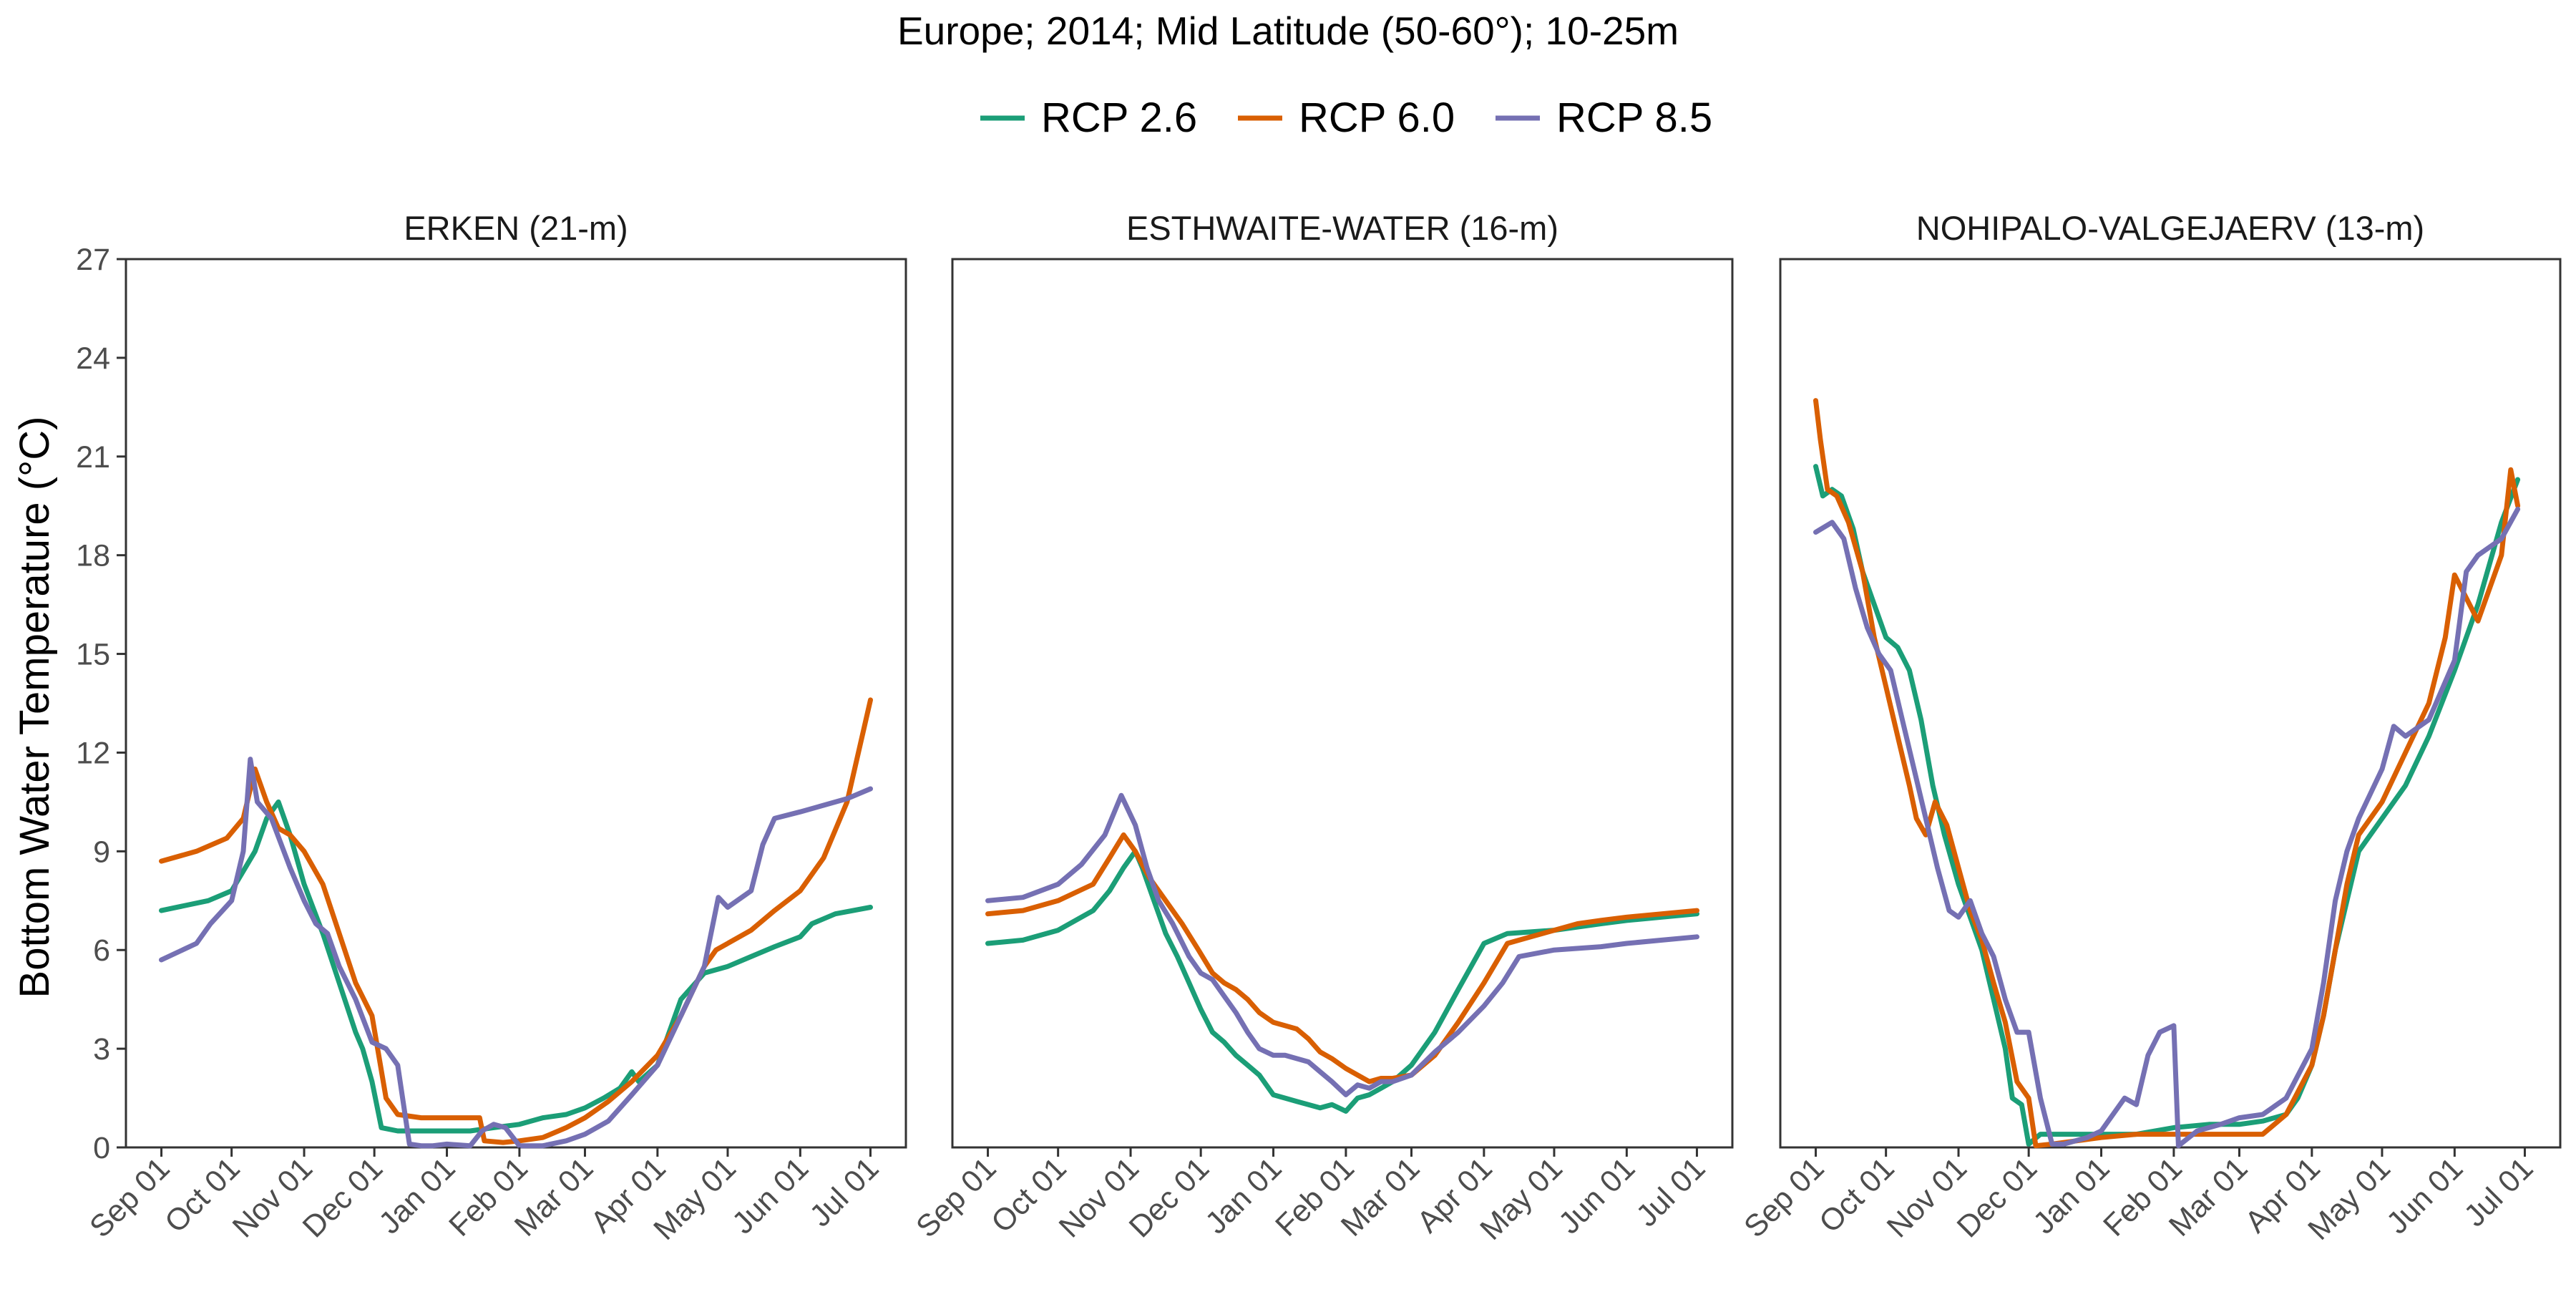 The width and height of the screenshot is (2576, 1292). I want to click on legend-item: RCP 6.0, so click(1346, 117).